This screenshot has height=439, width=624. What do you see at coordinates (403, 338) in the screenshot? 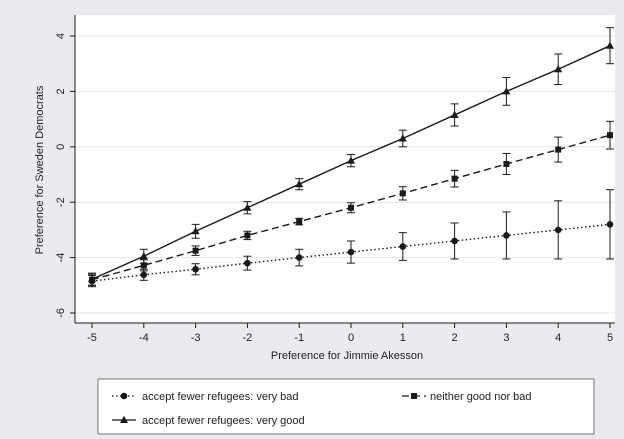
I see `x-tick-label: 1` at bounding box center [403, 338].